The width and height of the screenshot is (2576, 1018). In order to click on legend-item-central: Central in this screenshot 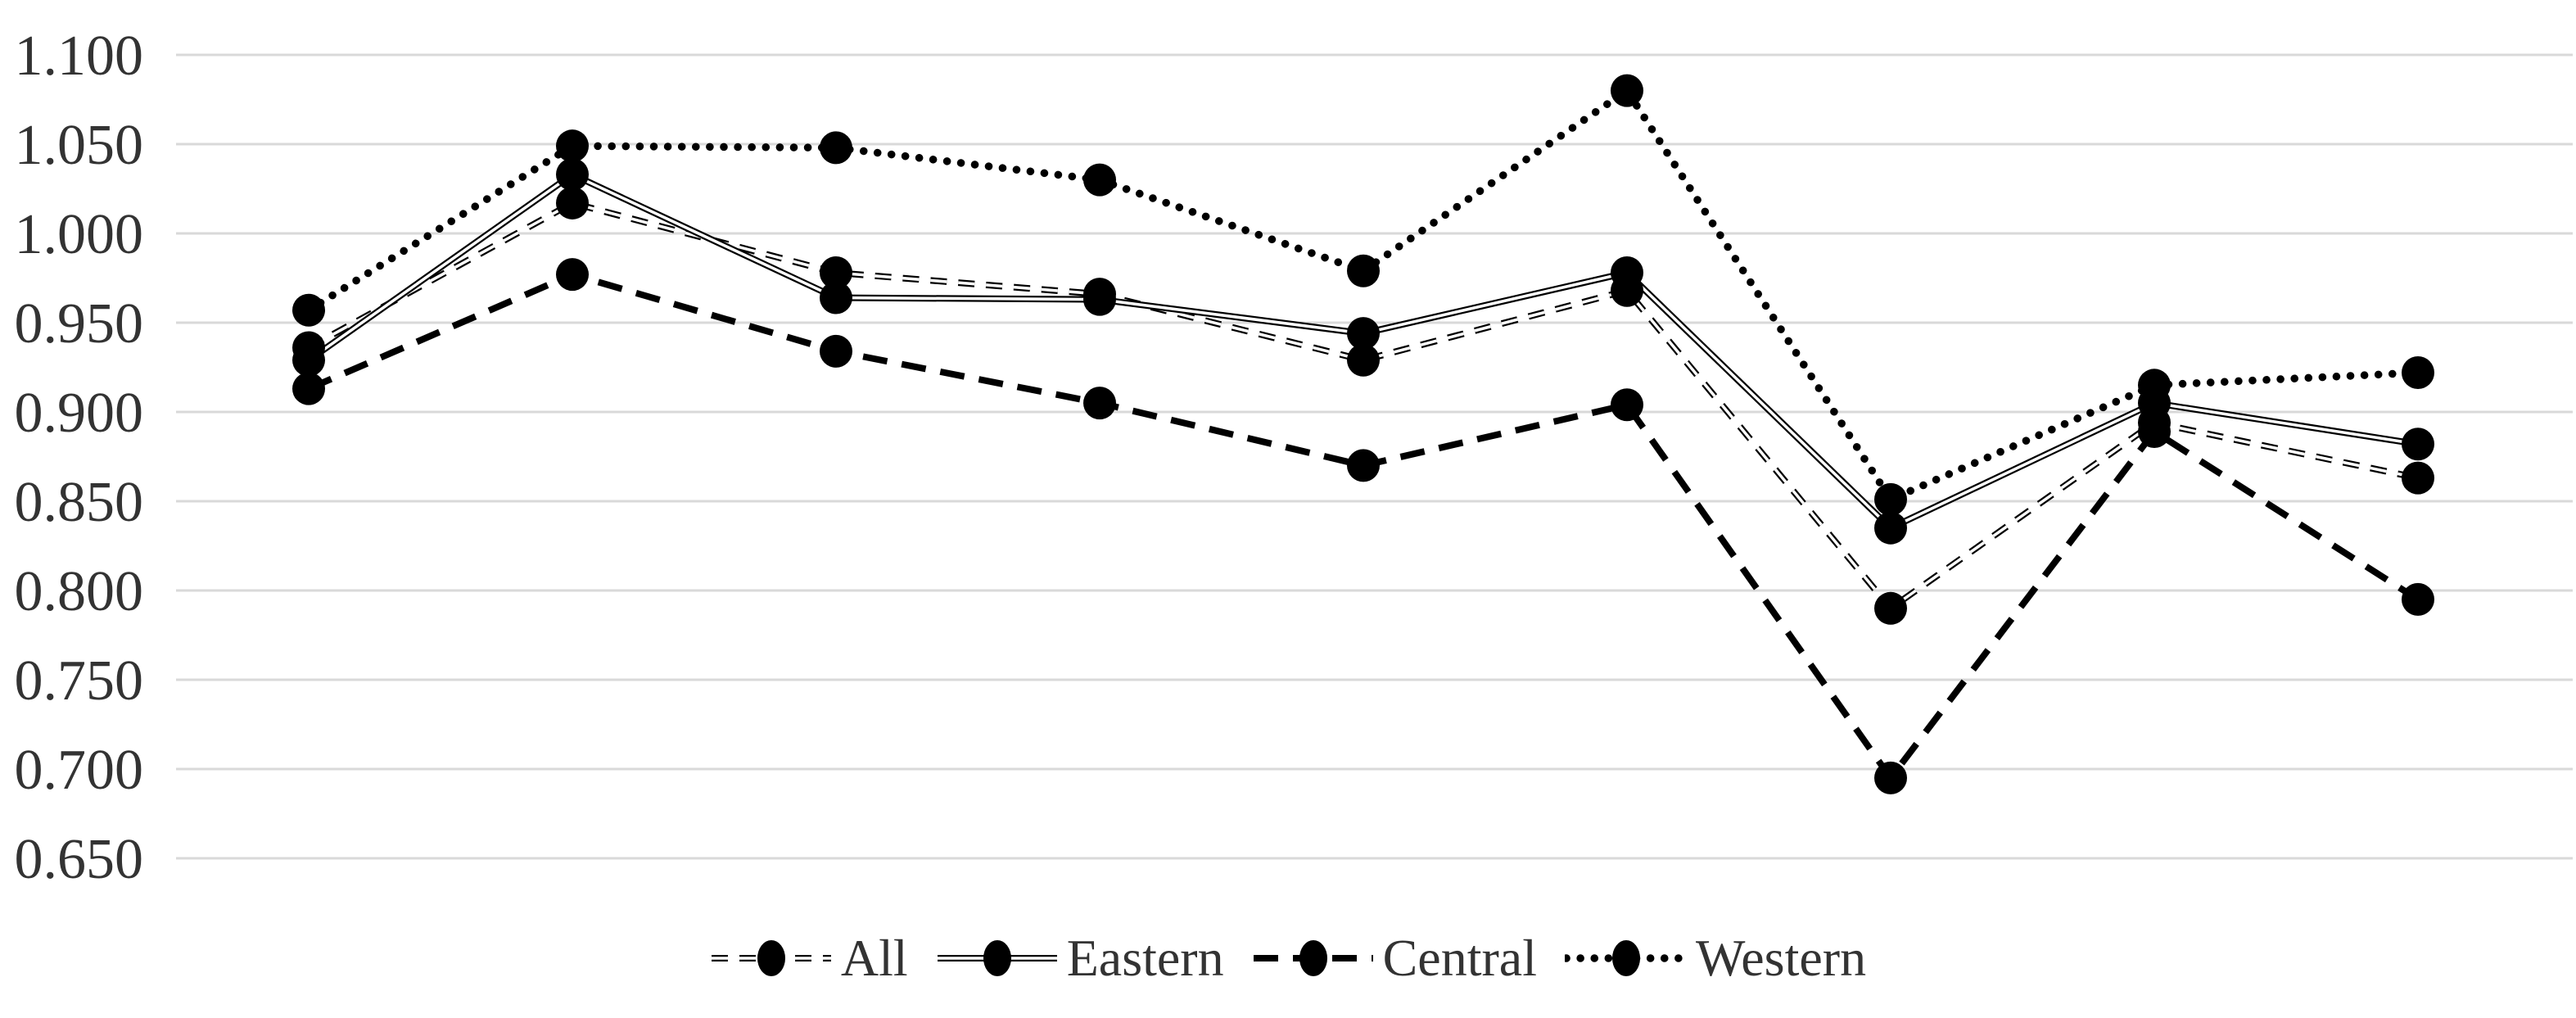, I will do `click(1394, 959)`.